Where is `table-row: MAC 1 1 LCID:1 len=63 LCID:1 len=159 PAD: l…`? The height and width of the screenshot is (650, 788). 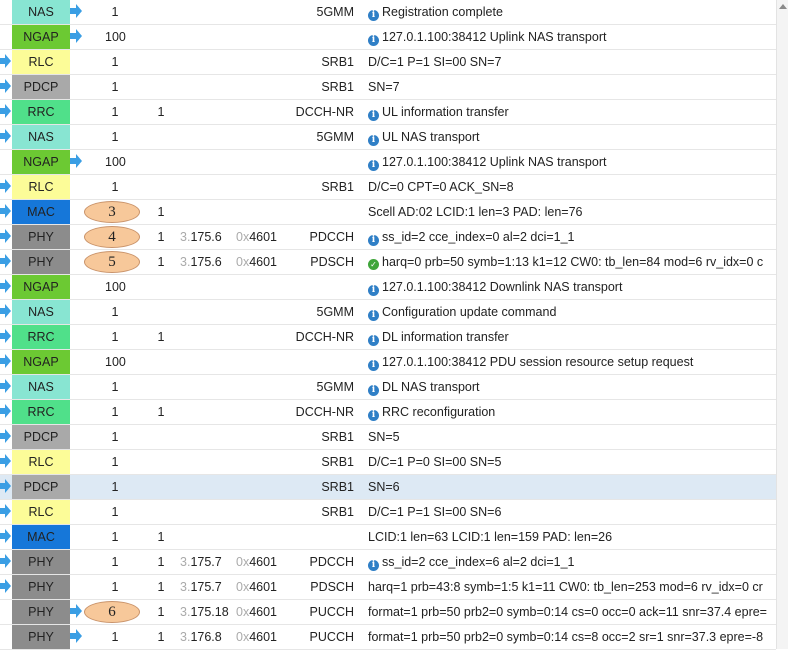
table-row: MAC 1 1 LCID:1 len=63 LCID:1 len=159 PAD: l… is located at coordinates (388, 537).